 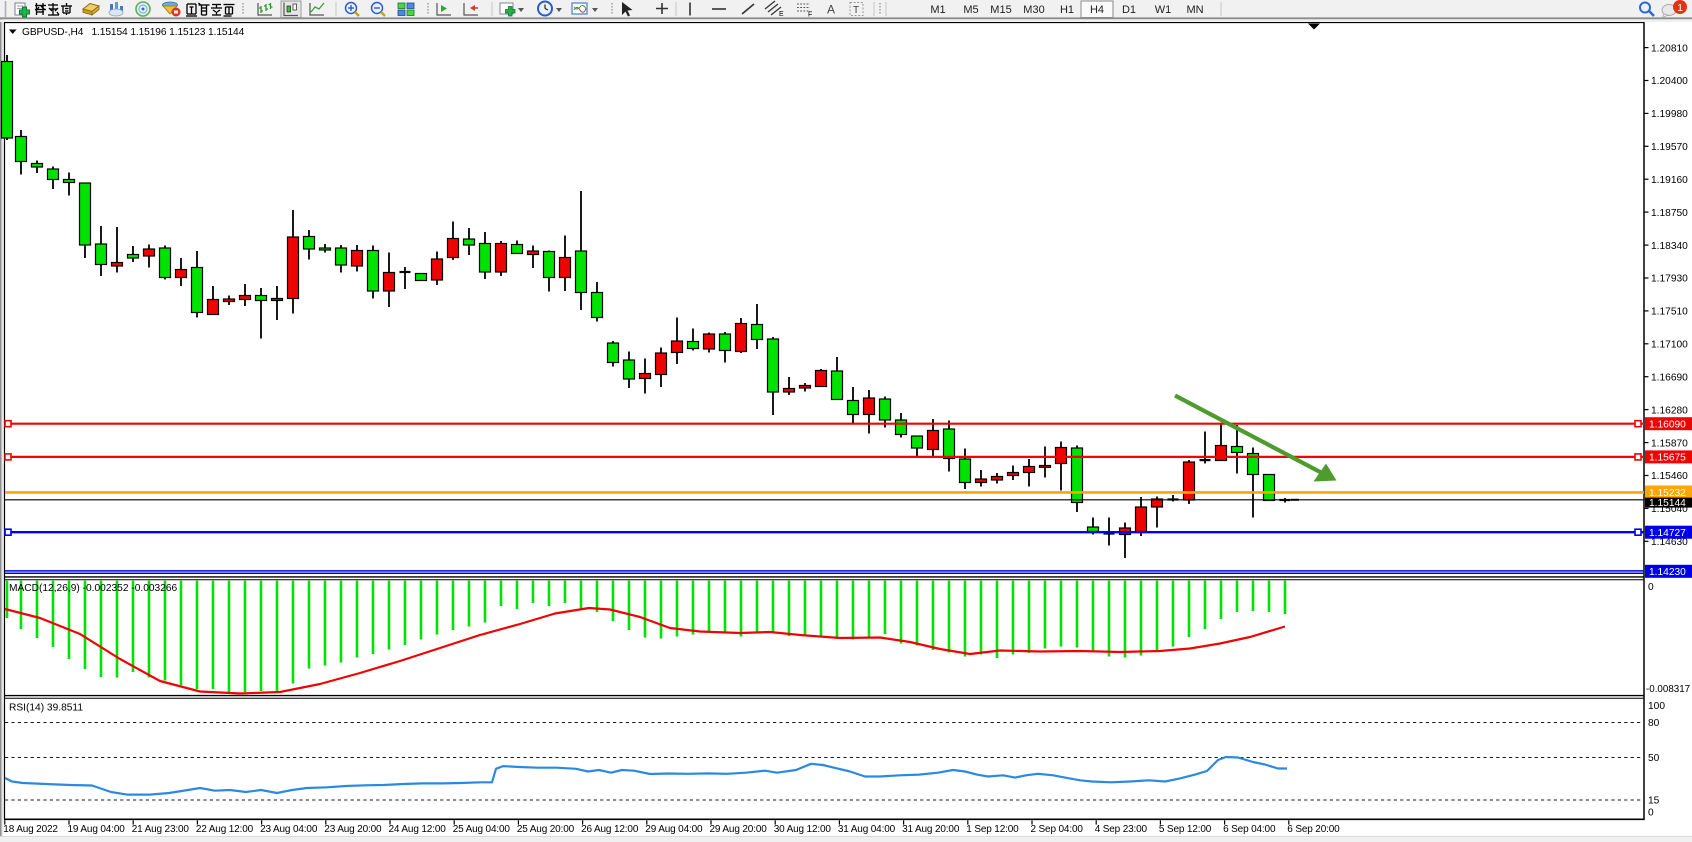 What do you see at coordinates (1669, 147) in the screenshot?
I see `svg-text: 1.19570` at bounding box center [1669, 147].